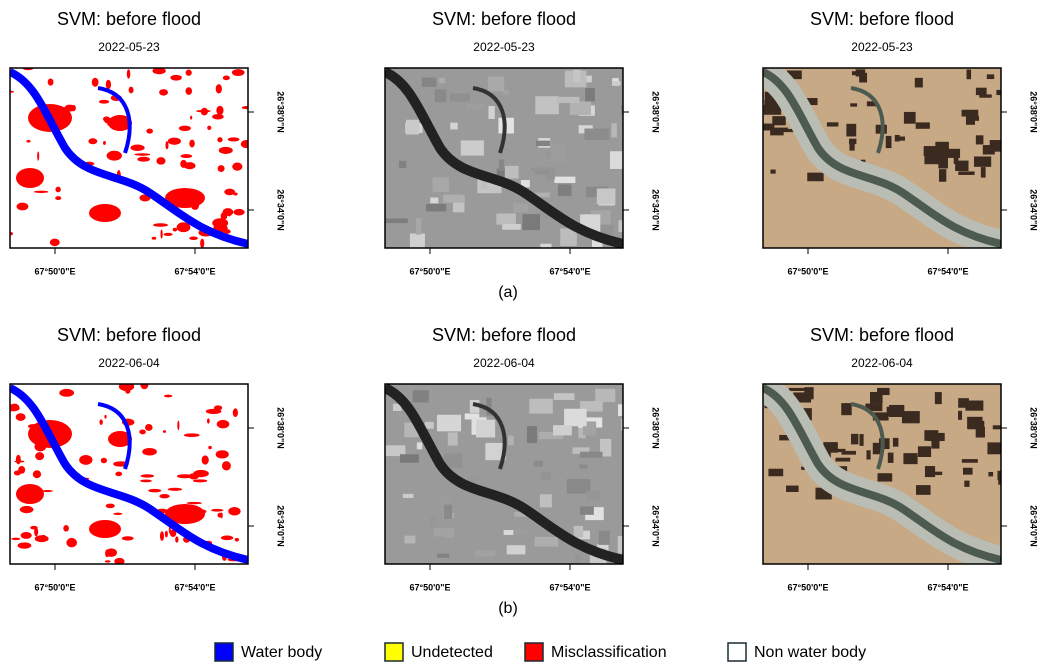 This screenshot has height=664, width=1042. I want to click on map-bg, so click(129, 158).